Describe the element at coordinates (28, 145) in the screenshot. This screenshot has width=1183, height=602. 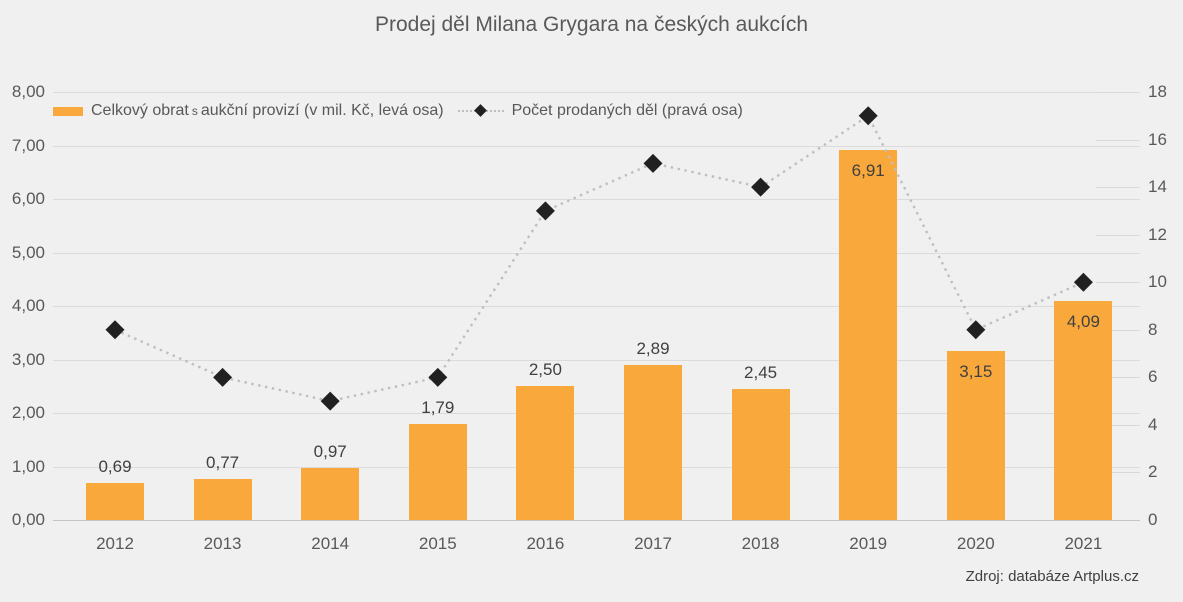
I see `y-axis-left-tick-label: 7,00` at that location.